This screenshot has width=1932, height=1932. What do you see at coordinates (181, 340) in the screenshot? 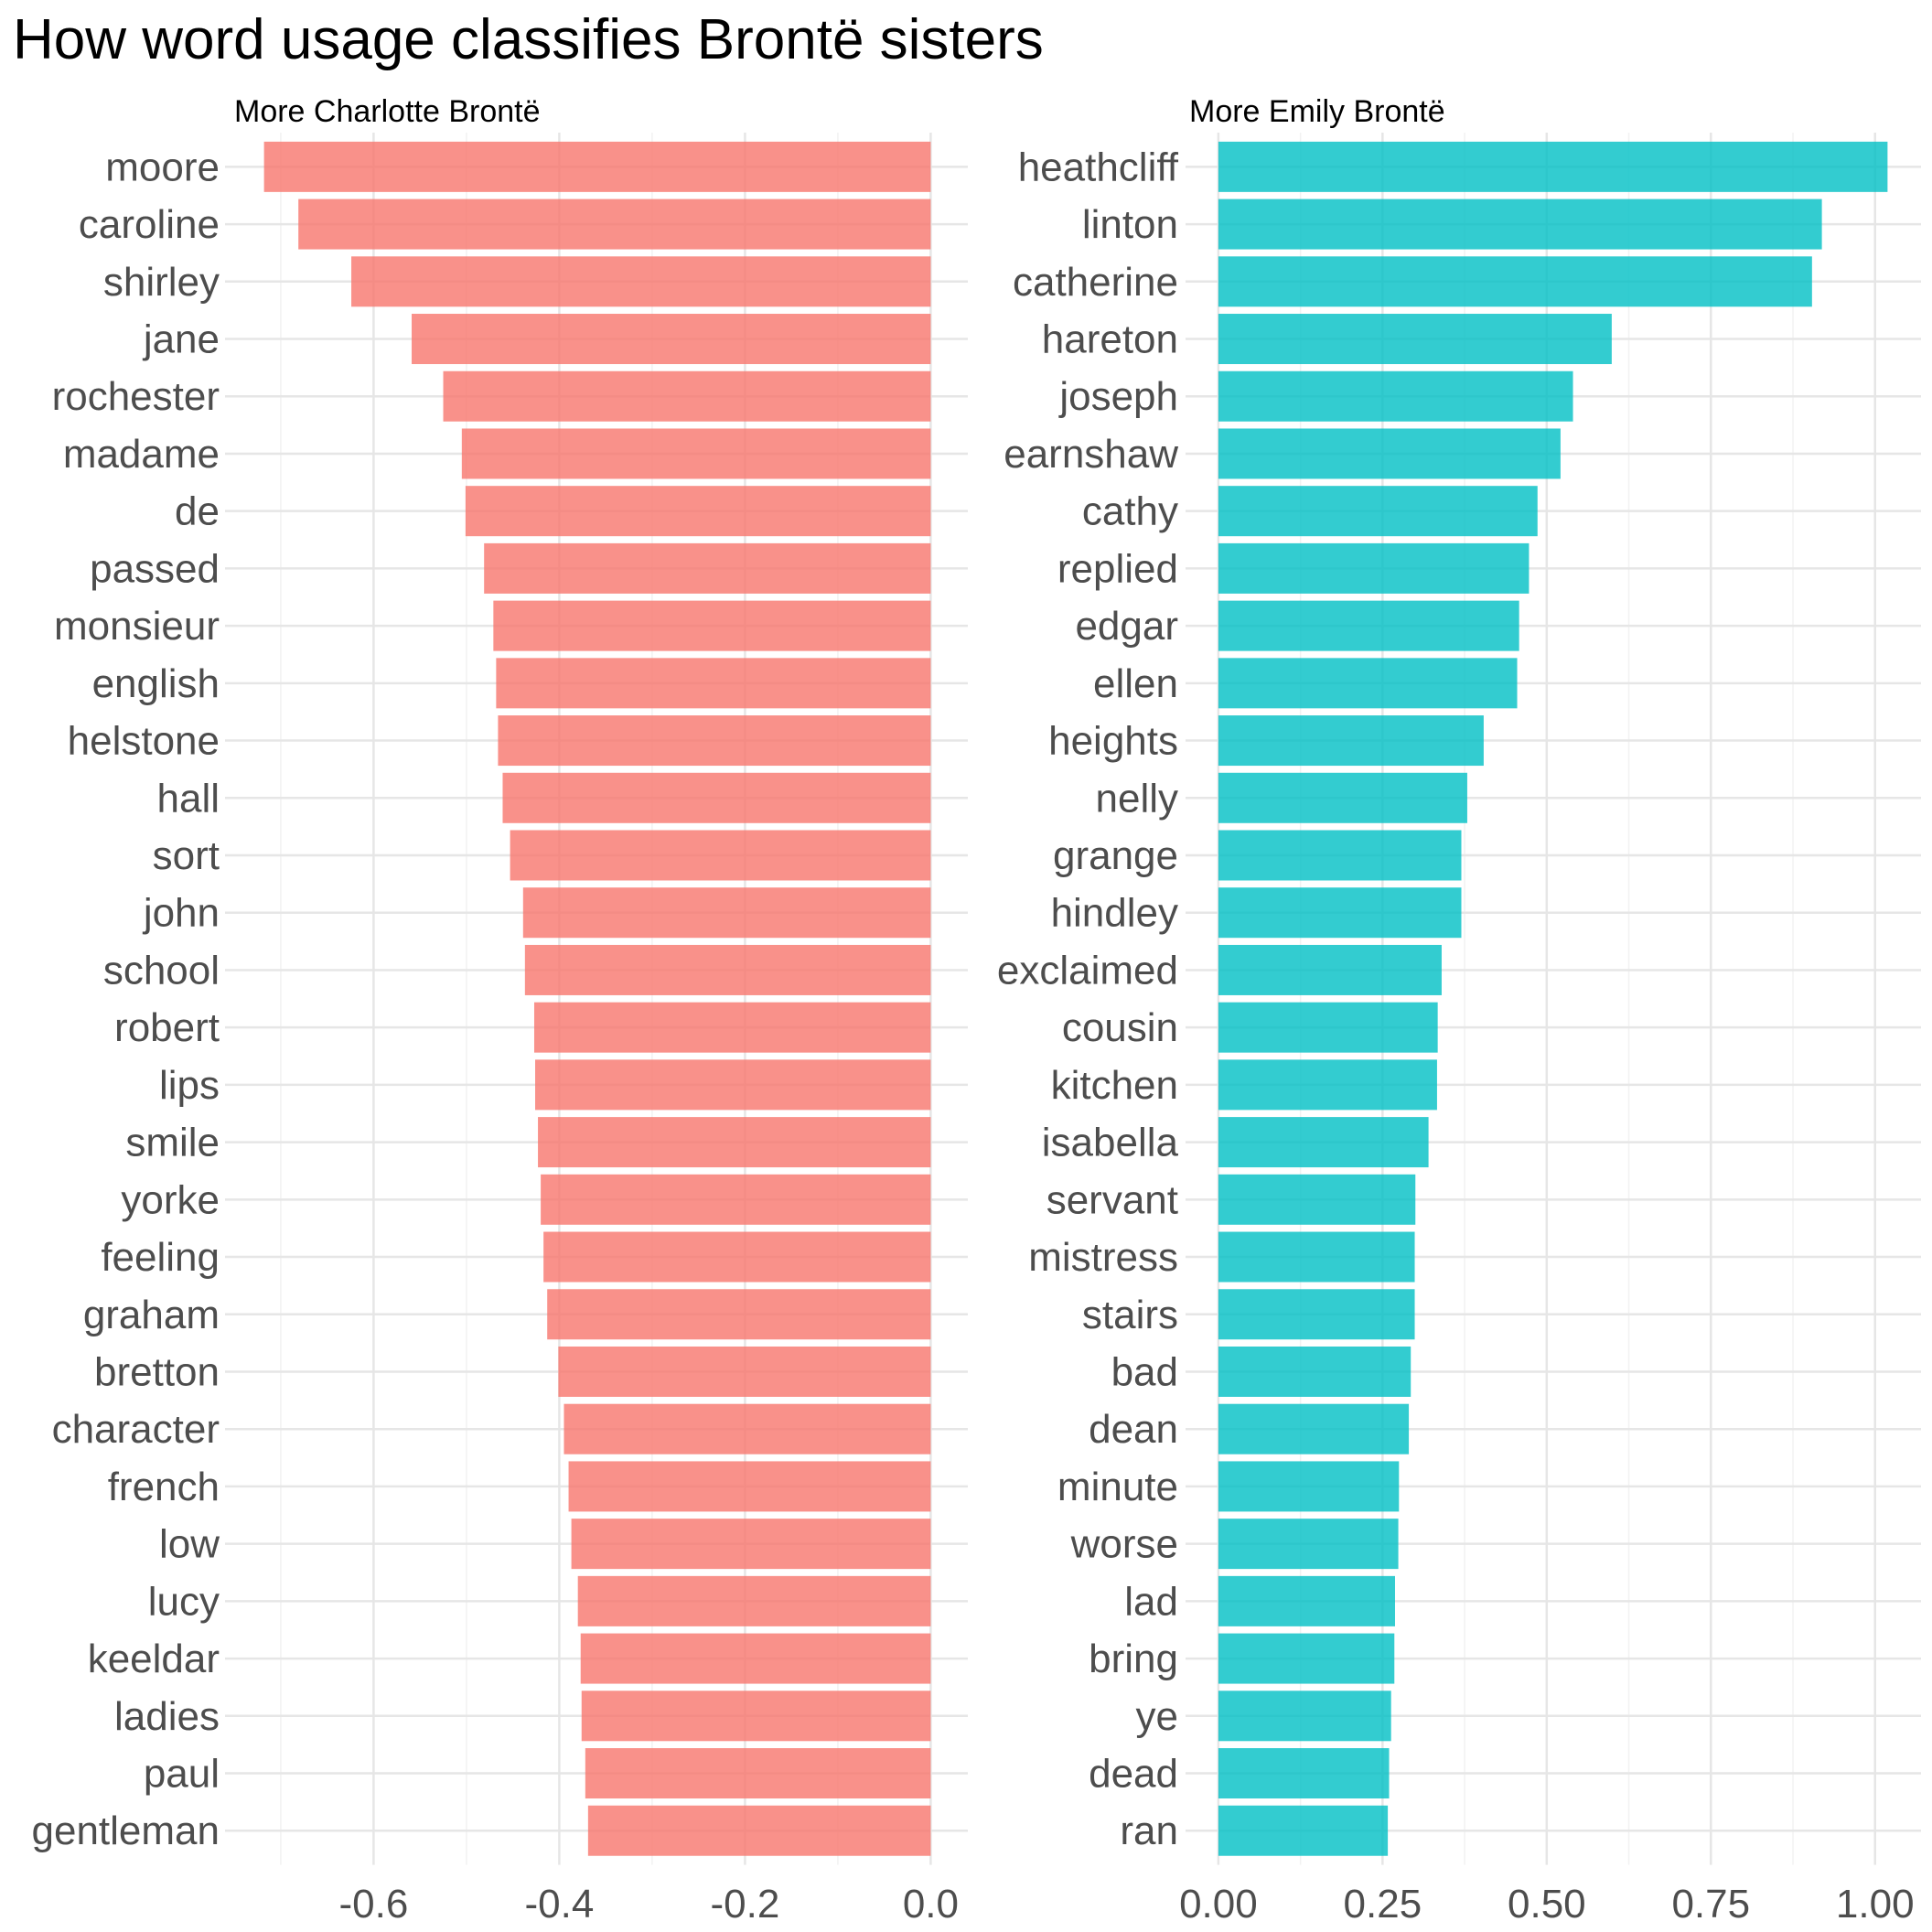
I see `y-tick-label: jane` at bounding box center [181, 340].